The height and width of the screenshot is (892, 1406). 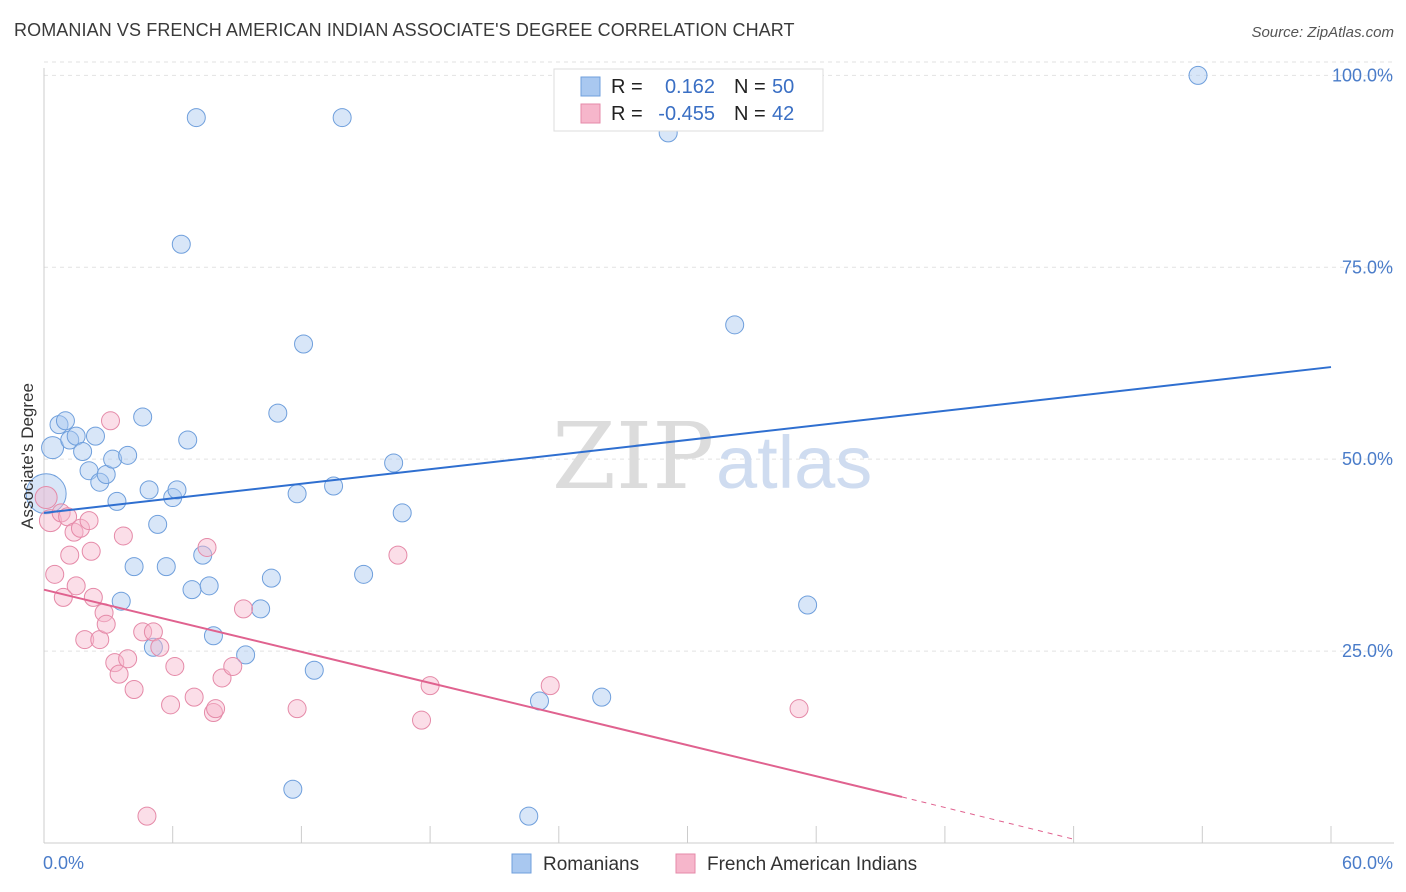 What do you see at coordinates (591, 864) in the screenshot?
I see `legend-romanians-label: Romanians` at bounding box center [591, 864].